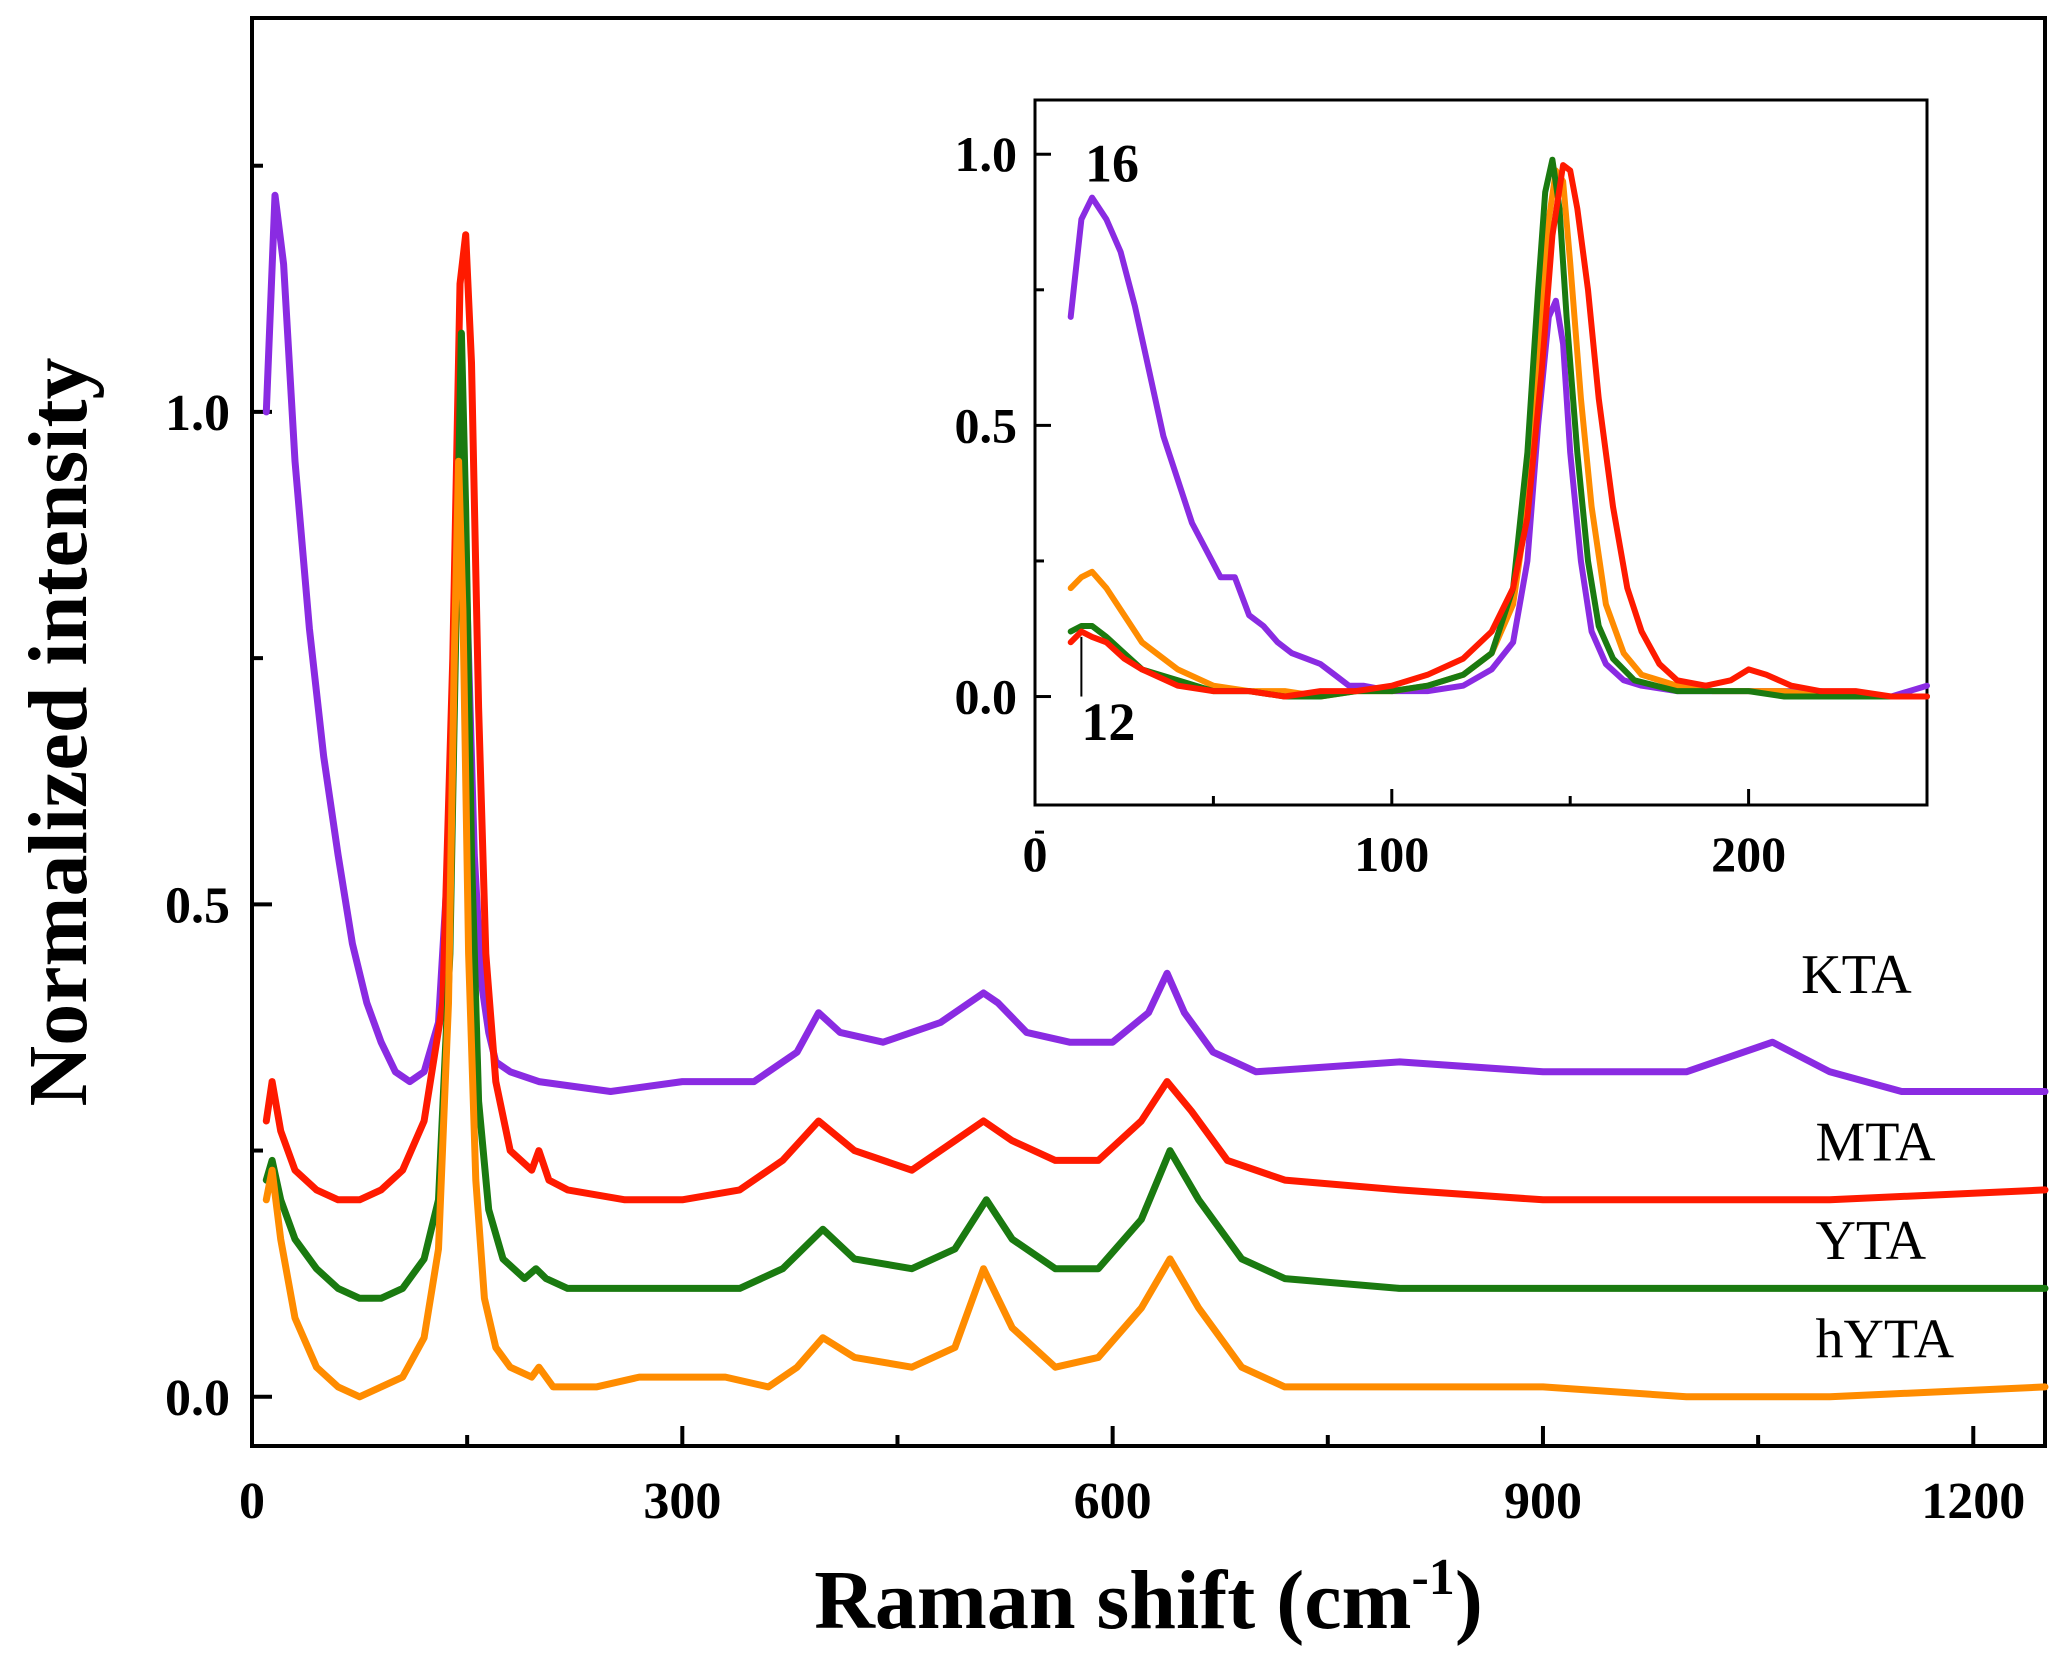 This screenshot has width=2055, height=1662. What do you see at coordinates (1498, 431) in the screenshot?
I see `inset-series-line-mta` at bounding box center [1498, 431].